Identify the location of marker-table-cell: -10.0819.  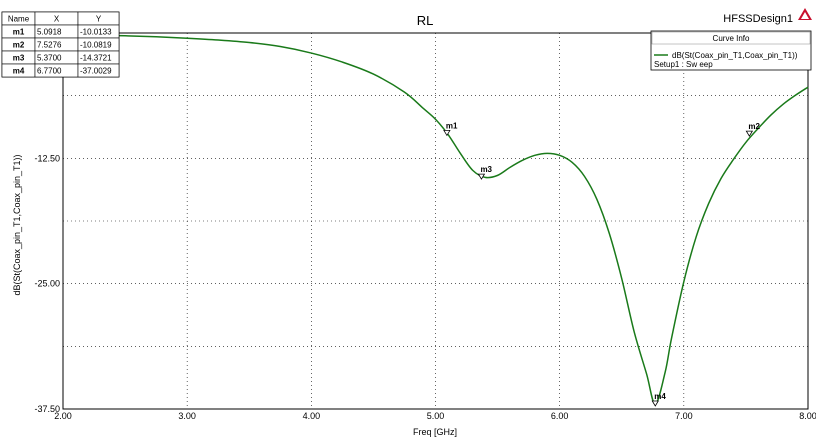
(96, 45).